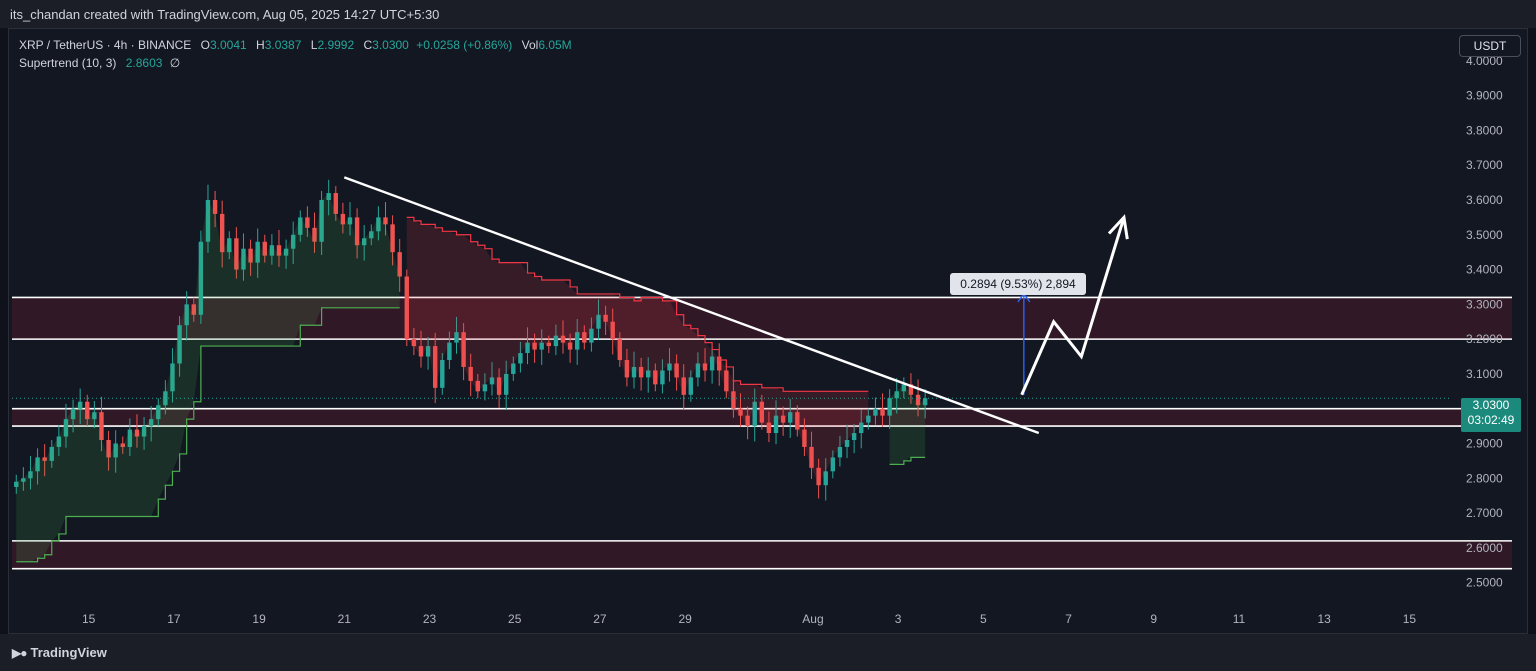  Describe the element at coordinates (637, 304) in the screenshot. I see `supertrend-down-line` at that location.